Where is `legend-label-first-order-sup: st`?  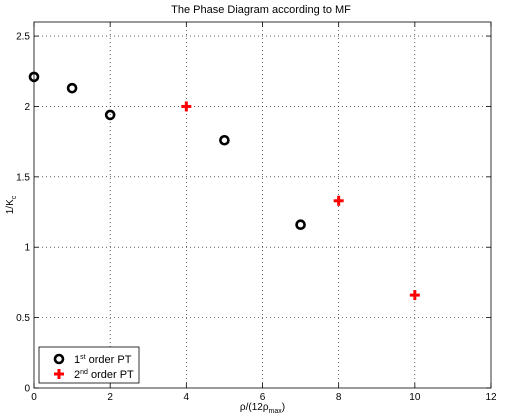 legend-label-first-order-sup: st is located at coordinates (83, 357).